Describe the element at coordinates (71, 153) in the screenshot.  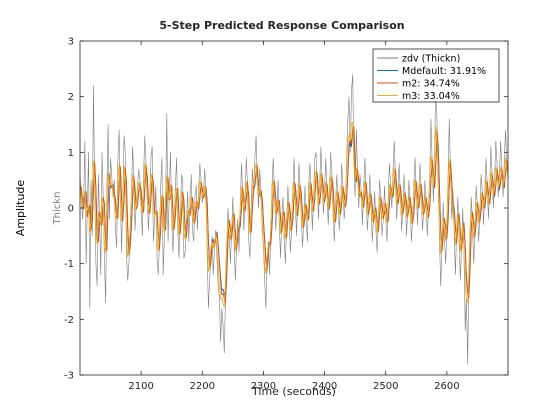
I see `y-tick-label: 1` at that location.